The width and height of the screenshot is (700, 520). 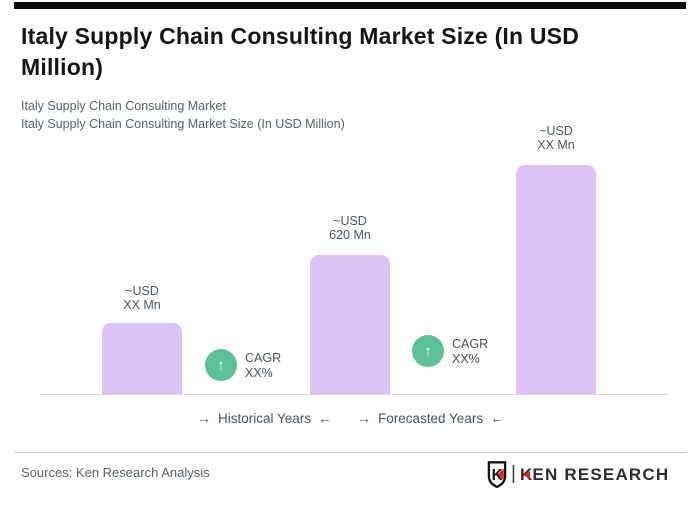 What do you see at coordinates (350, 5) in the screenshot?
I see `top-border-bar` at bounding box center [350, 5].